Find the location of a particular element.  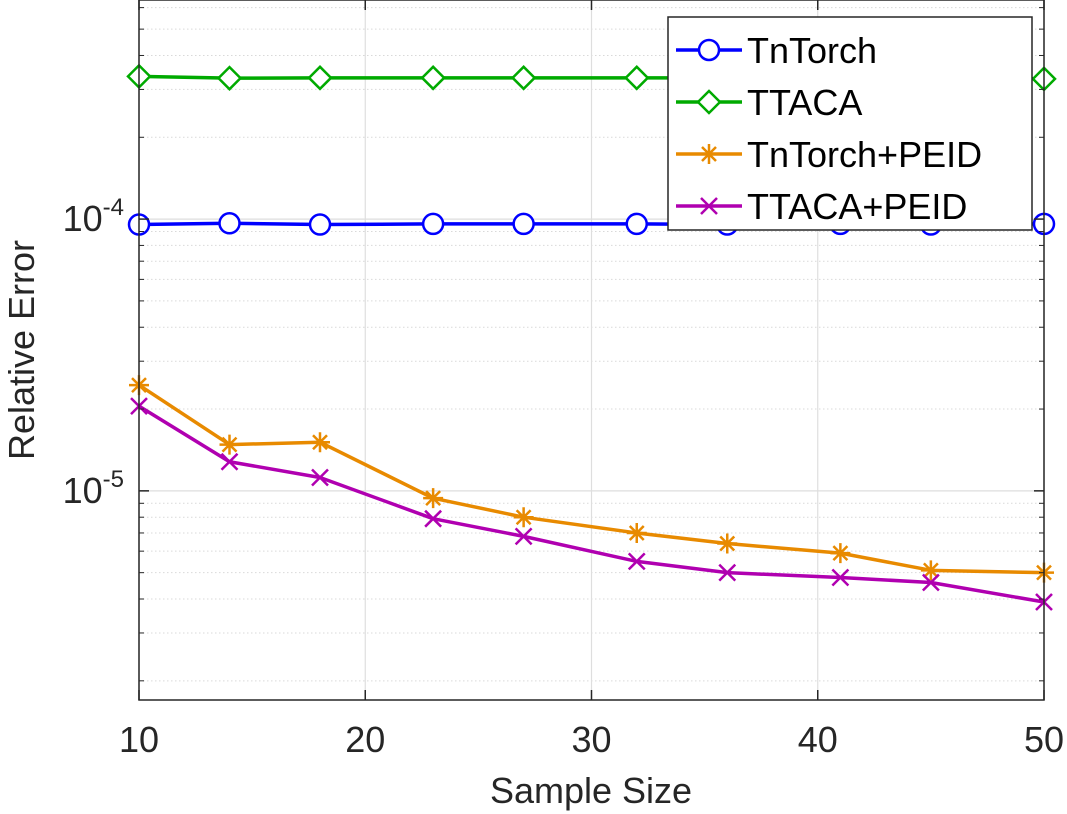

legend-entry: TTACA+PEID is located at coordinates (821, 206).